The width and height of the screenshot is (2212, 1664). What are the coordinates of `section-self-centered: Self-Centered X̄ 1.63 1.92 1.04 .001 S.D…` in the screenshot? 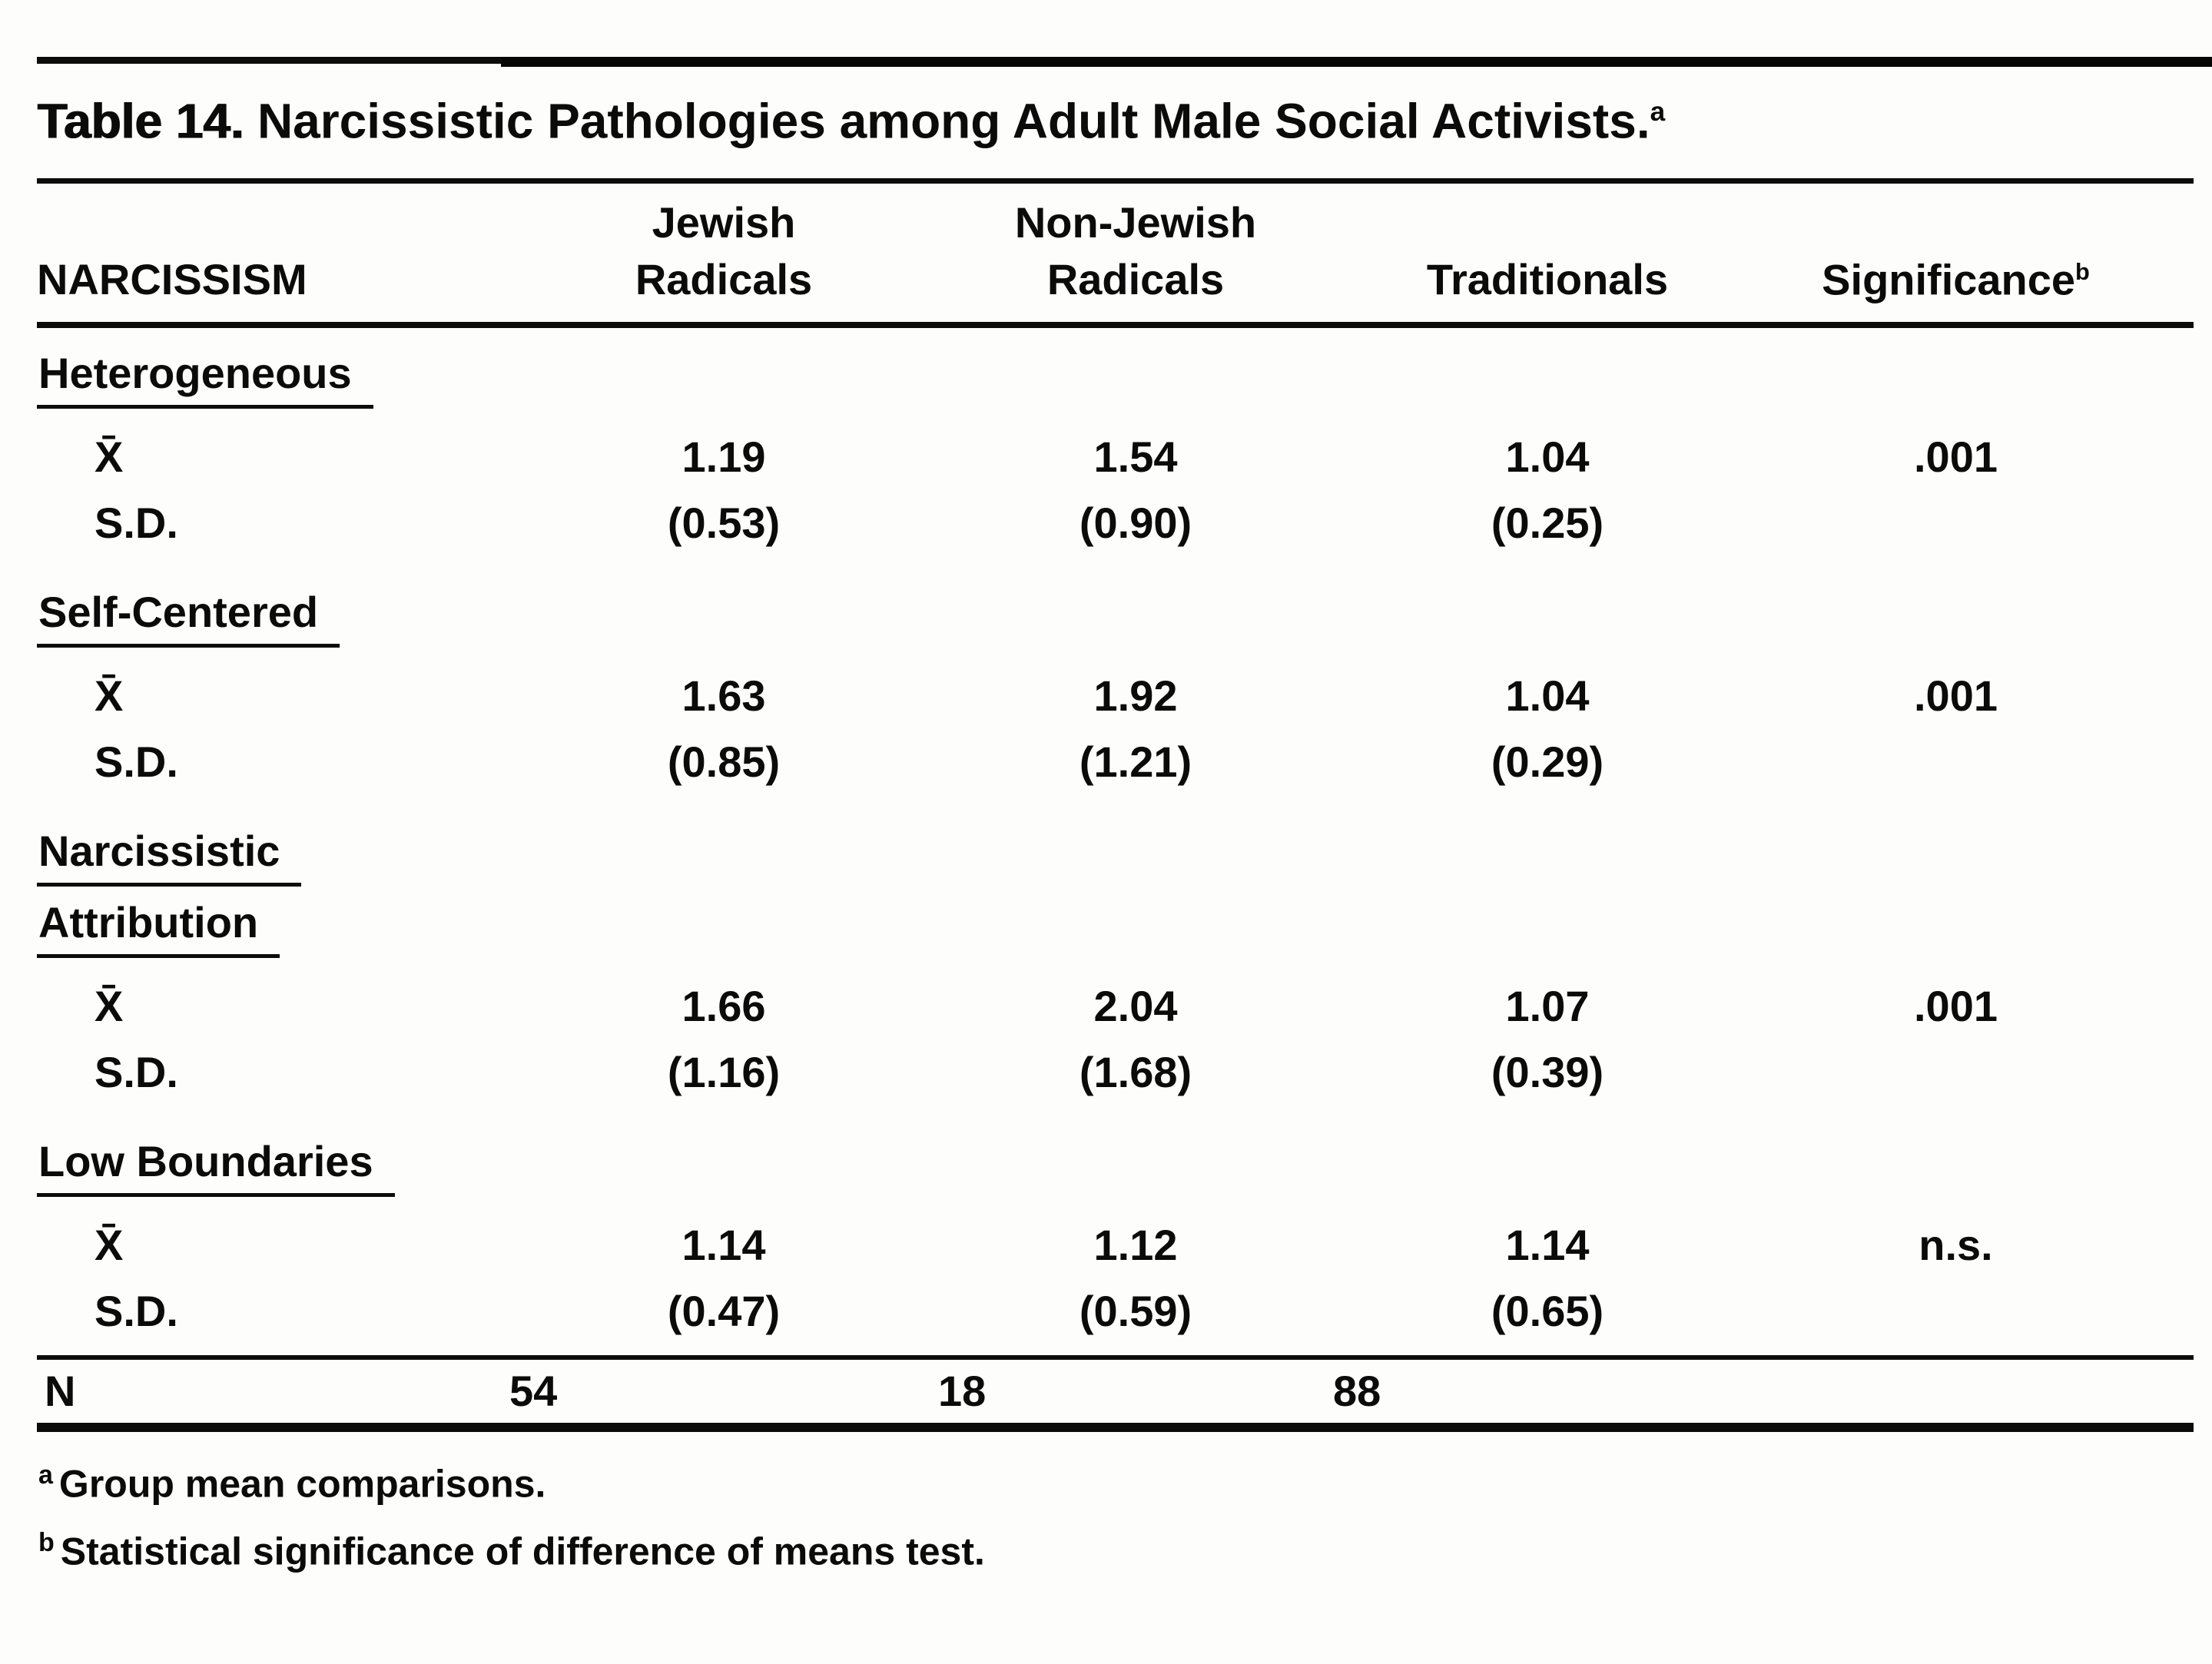 It's located at (1115, 686).